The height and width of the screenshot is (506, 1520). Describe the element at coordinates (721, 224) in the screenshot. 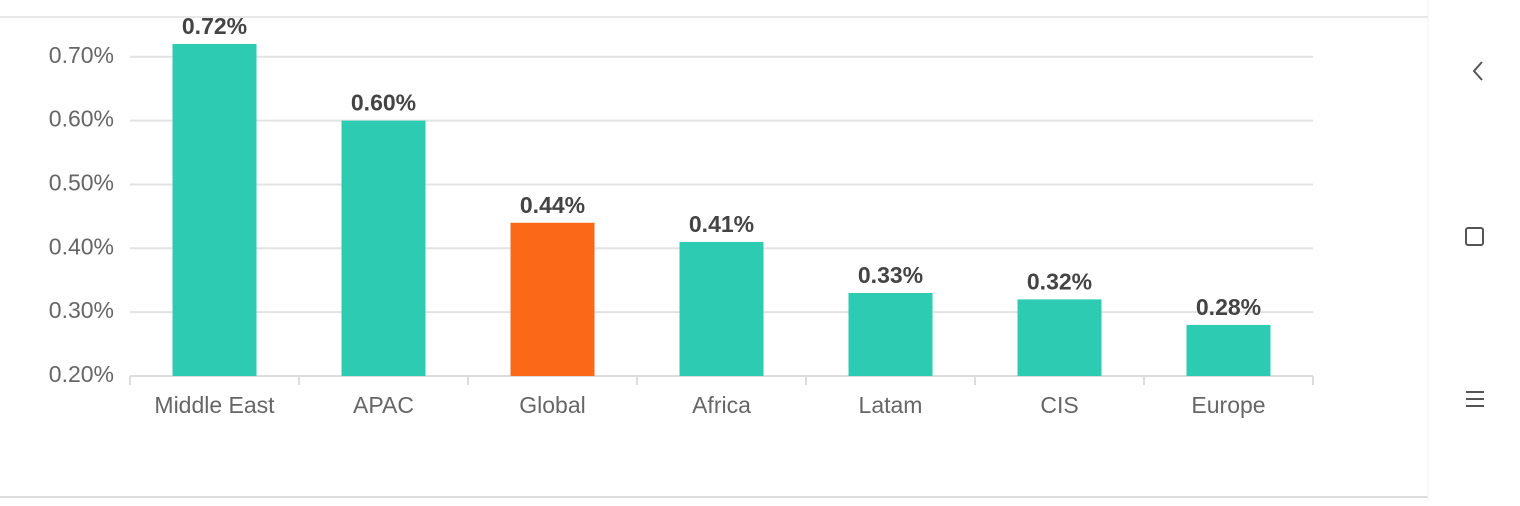

I see `value-label: 0.41%` at that location.